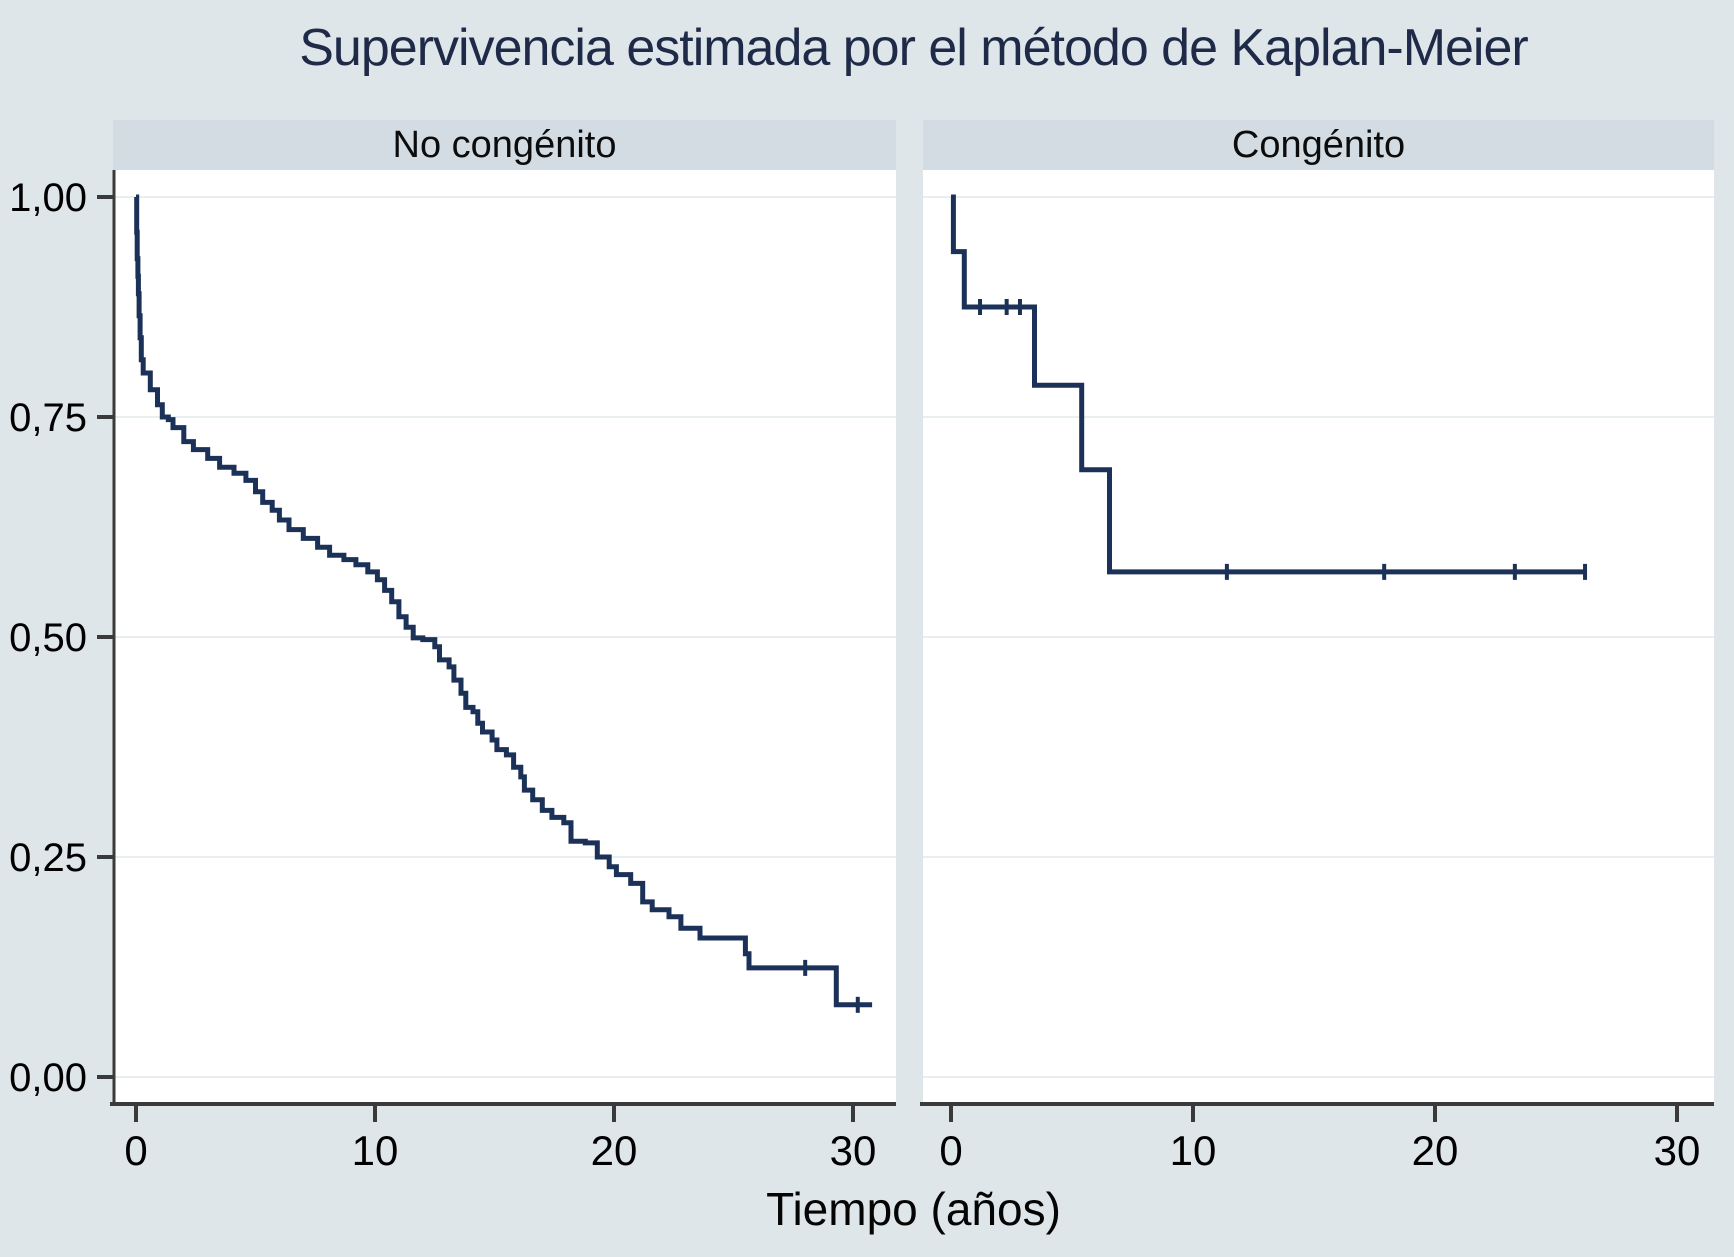  Describe the element at coordinates (48, 198) in the screenshot. I see `y-tick-label: 1,00` at that location.